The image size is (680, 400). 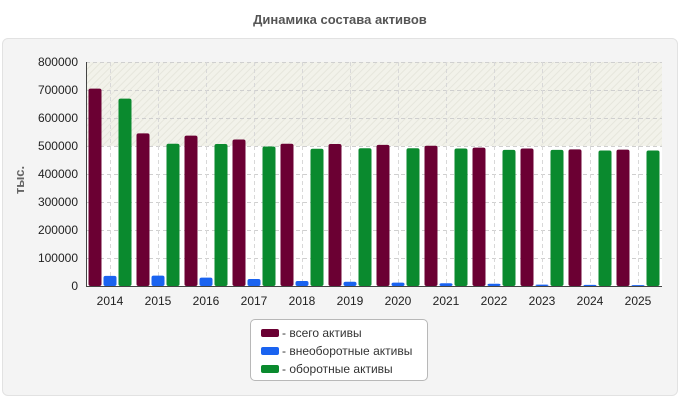 I want to click on legend-item-noncurrent: - внеоборотные активы, so click(x=336, y=351).